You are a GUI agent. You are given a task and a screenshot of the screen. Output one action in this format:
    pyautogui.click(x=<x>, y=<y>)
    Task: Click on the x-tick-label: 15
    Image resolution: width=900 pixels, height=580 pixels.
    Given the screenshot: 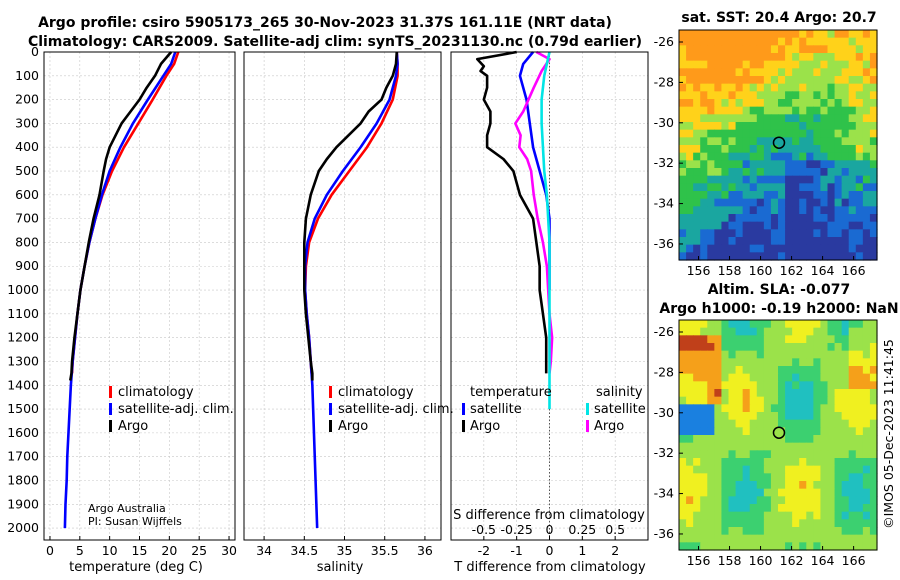 What is the action you would take?
    pyautogui.click(x=140, y=550)
    